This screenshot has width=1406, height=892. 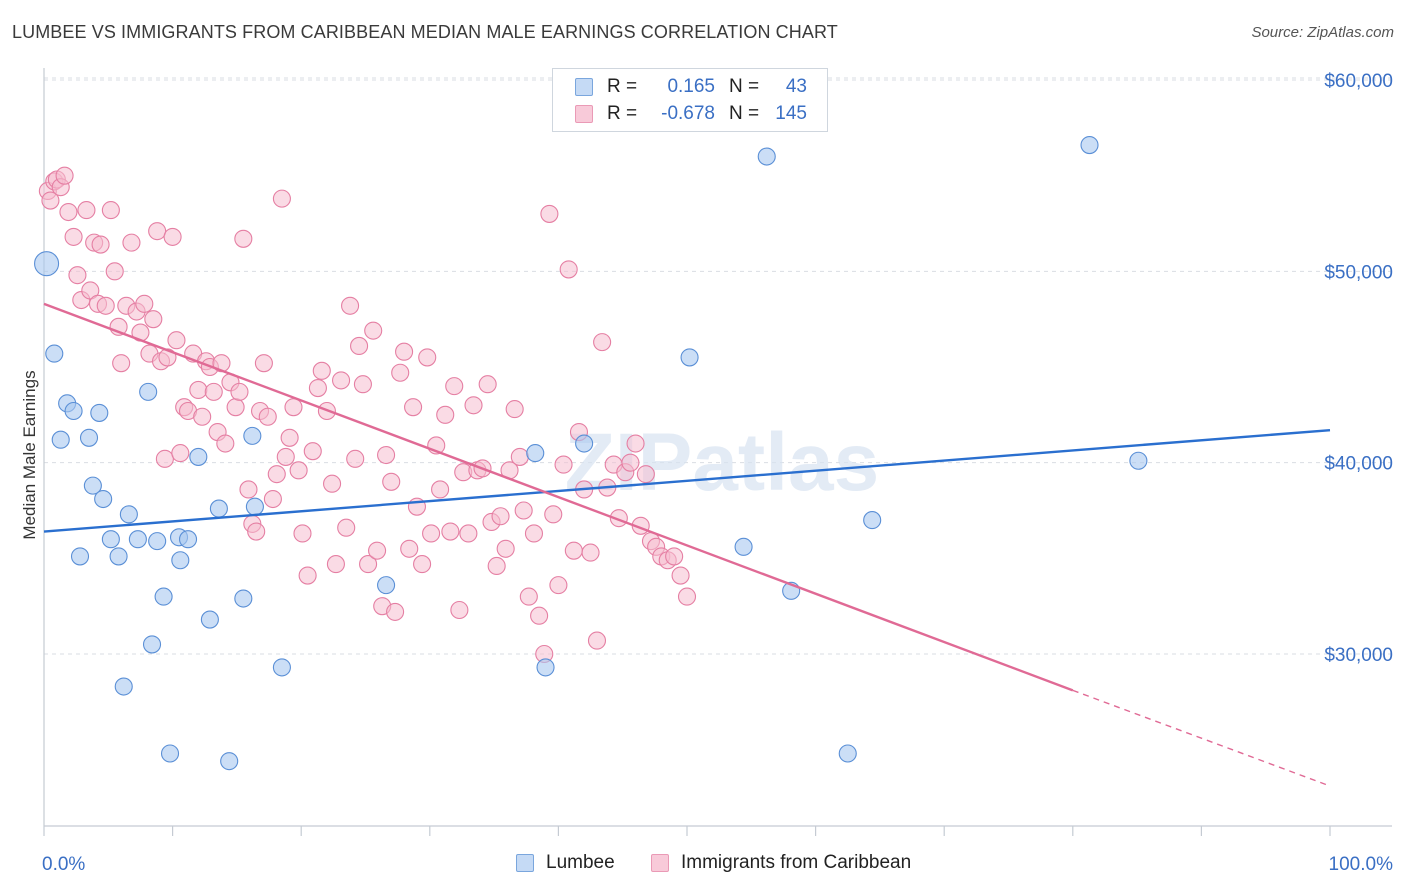 What do you see at coordinates (796, 862) in the screenshot?
I see `legend-label-caribbean: Immigrants from Caribbean` at bounding box center [796, 862].